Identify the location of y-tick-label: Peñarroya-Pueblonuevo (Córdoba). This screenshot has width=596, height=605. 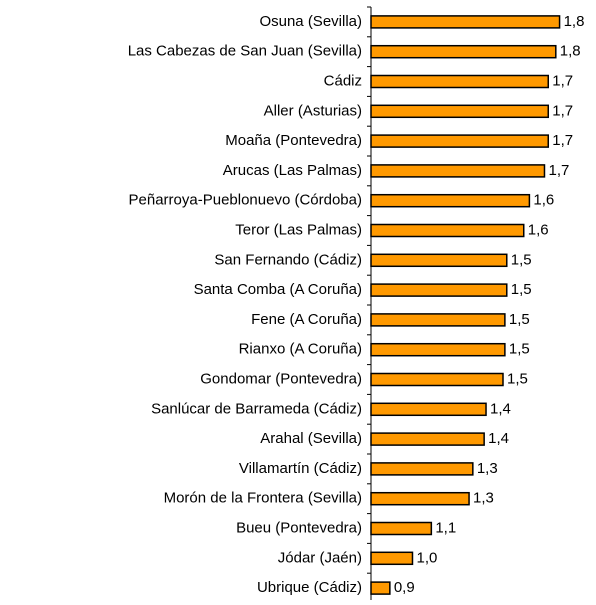
(245, 200).